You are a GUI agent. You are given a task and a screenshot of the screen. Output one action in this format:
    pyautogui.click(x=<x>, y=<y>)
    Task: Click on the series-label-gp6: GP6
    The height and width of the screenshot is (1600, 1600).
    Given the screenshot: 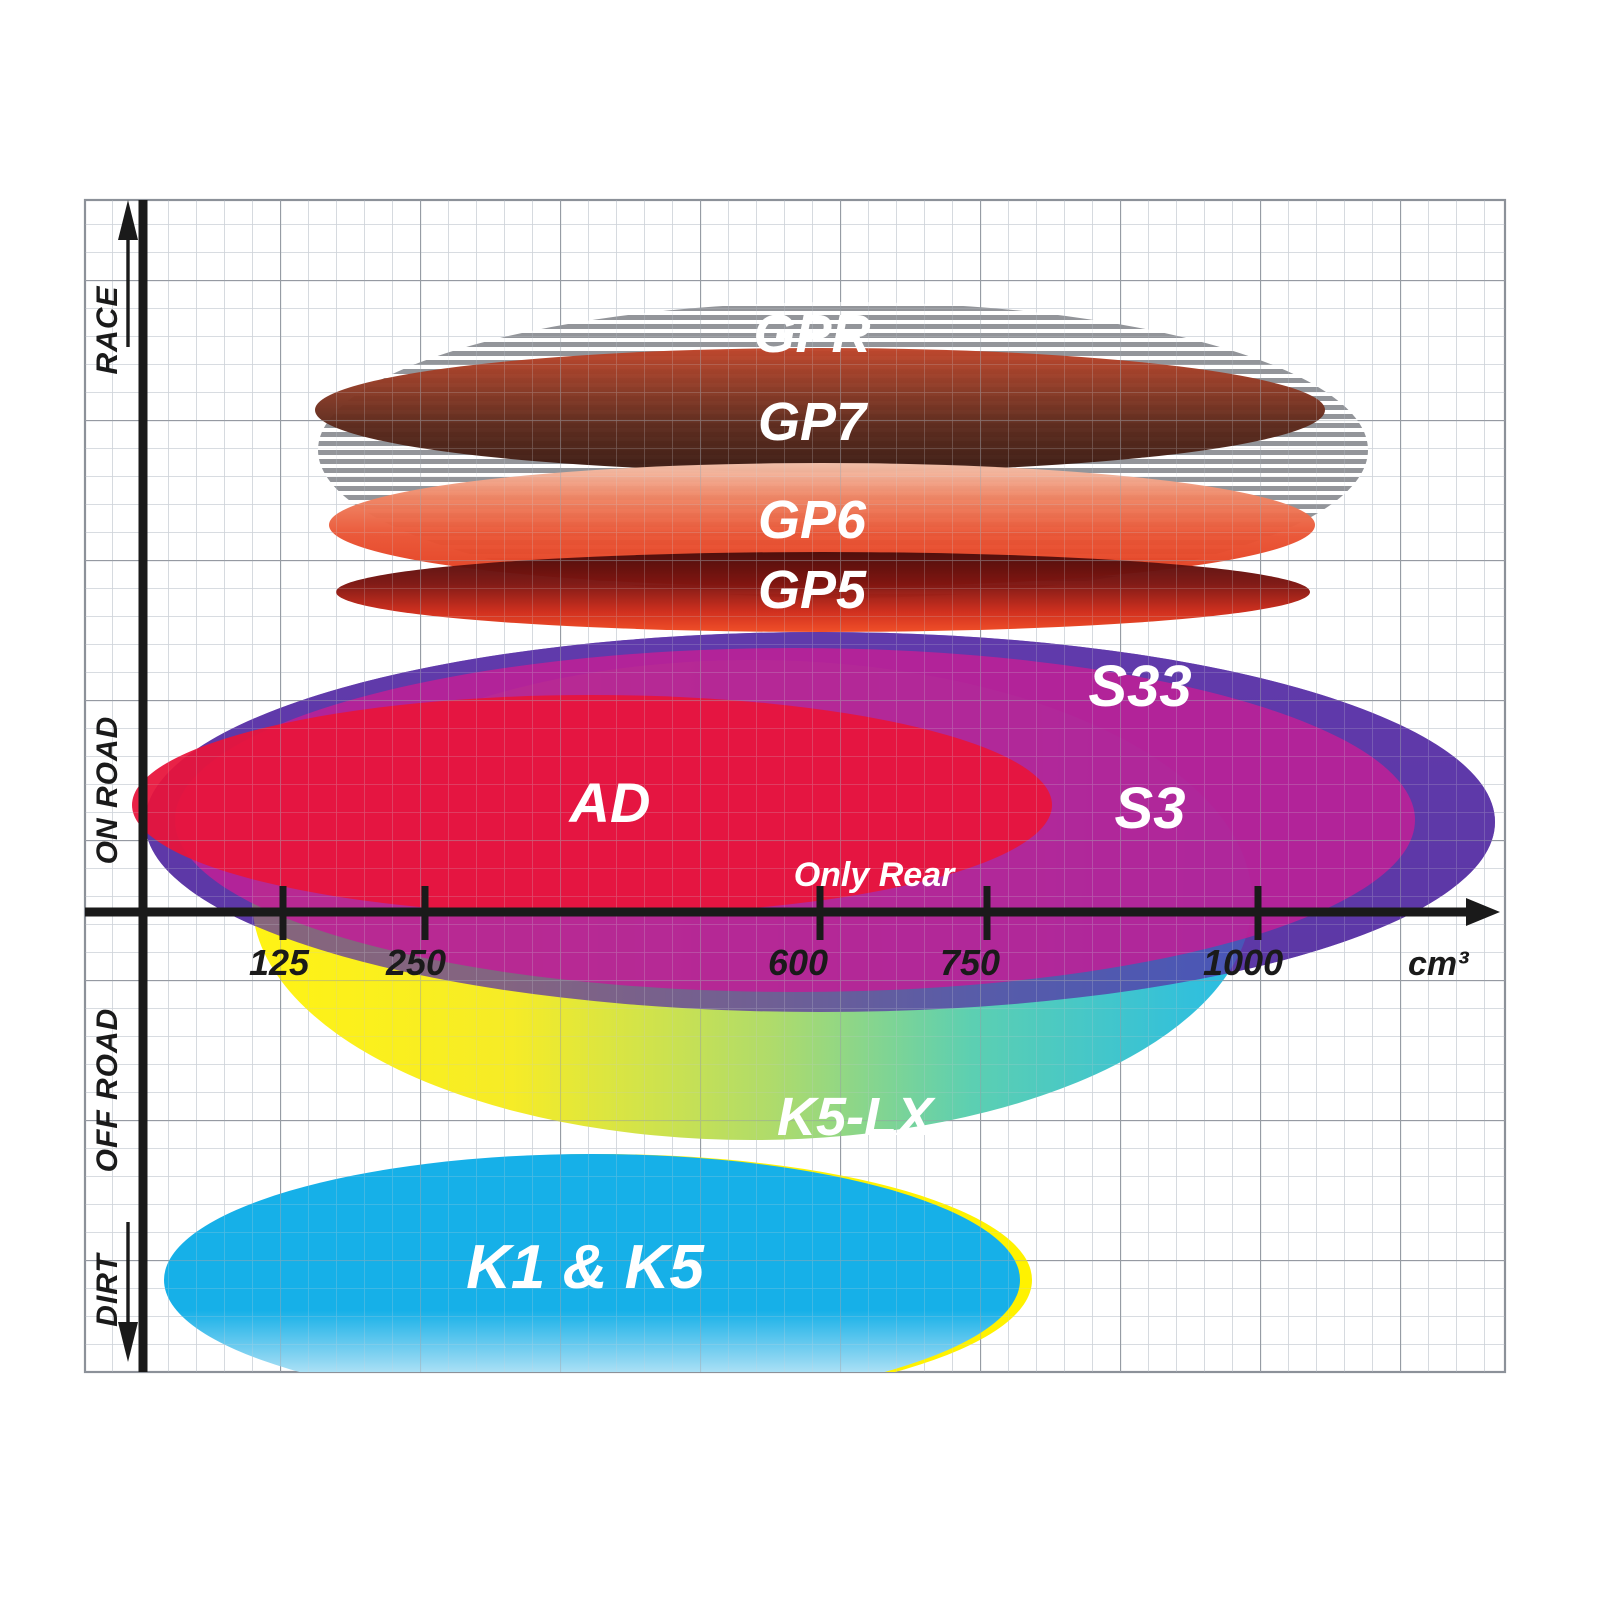 What is the action you would take?
    pyautogui.click(x=812, y=520)
    